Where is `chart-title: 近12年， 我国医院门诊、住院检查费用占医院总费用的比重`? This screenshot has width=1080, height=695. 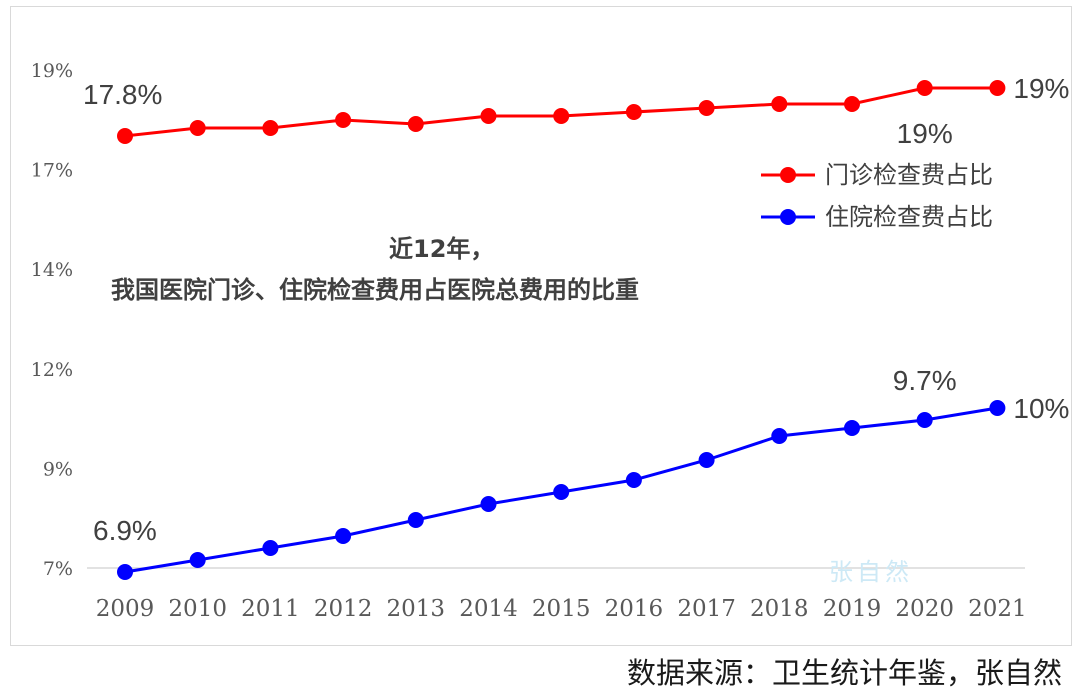 chart-title: 近12年， 我国医院门诊、住院检查费用占医院总费用的比重 is located at coordinates (375, 269).